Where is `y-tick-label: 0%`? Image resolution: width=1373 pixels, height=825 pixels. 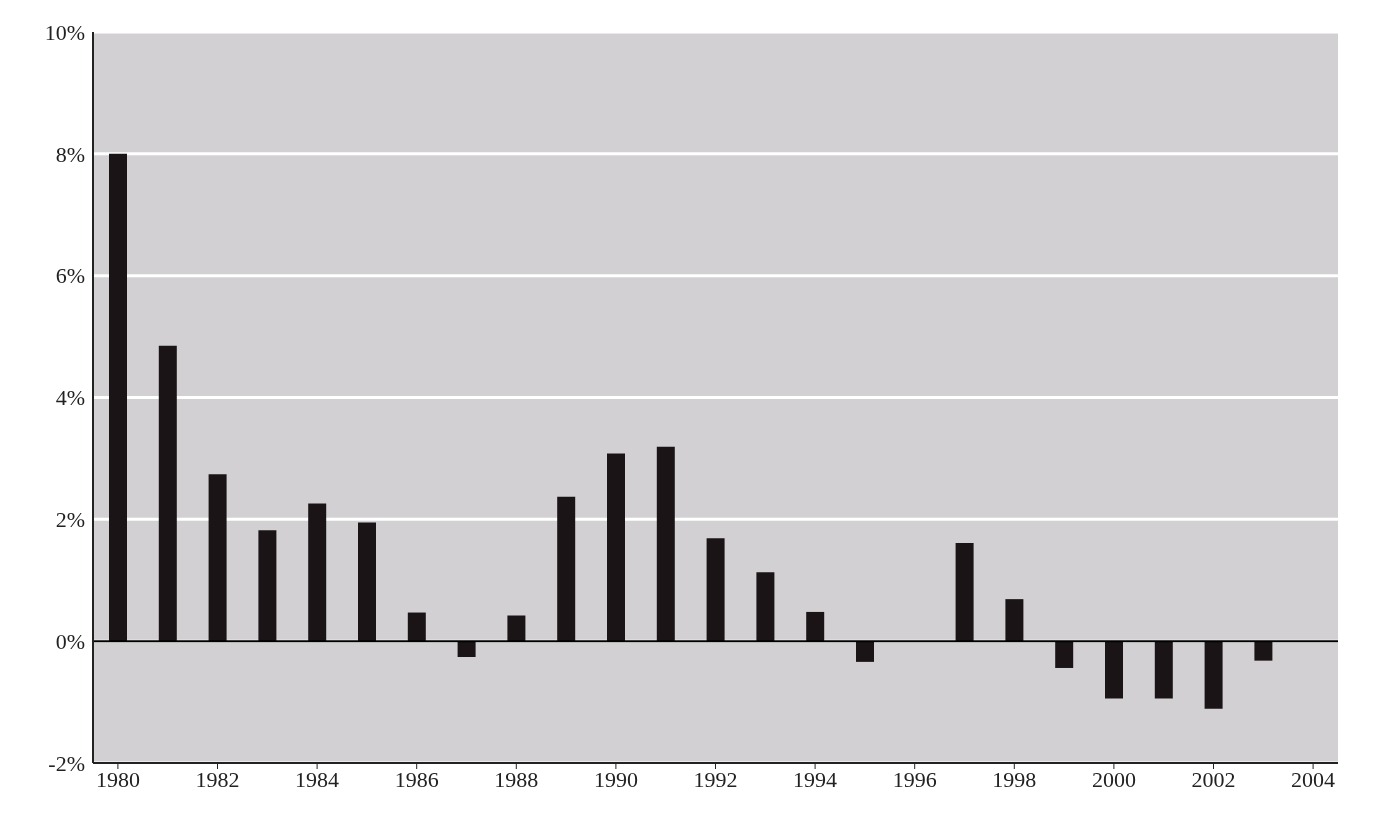 y-tick-label: 0% is located at coordinates (70, 641).